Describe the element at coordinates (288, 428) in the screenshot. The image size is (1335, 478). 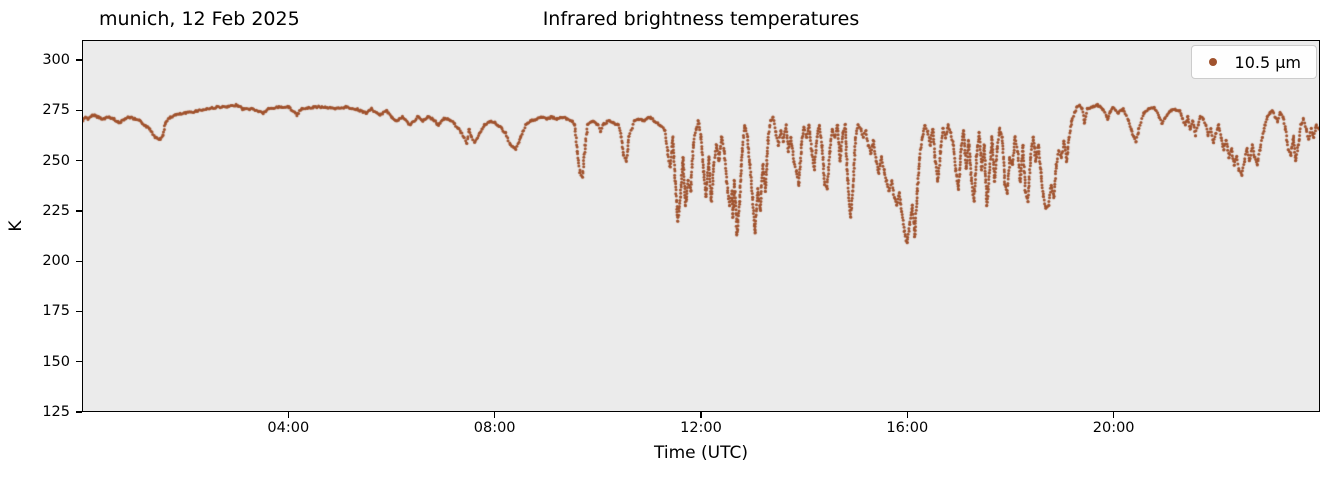
I see `x-tick-label: 04:00` at that location.